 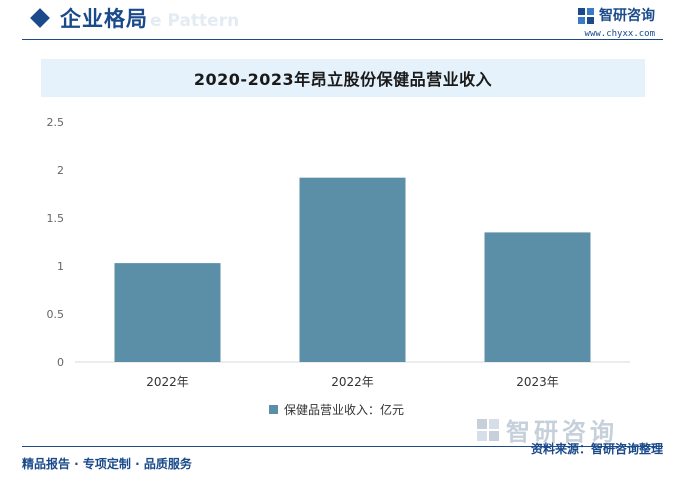 I want to click on chart-title-bar: 2020-2023年昂立股份保健品营业收入, so click(x=343, y=78).